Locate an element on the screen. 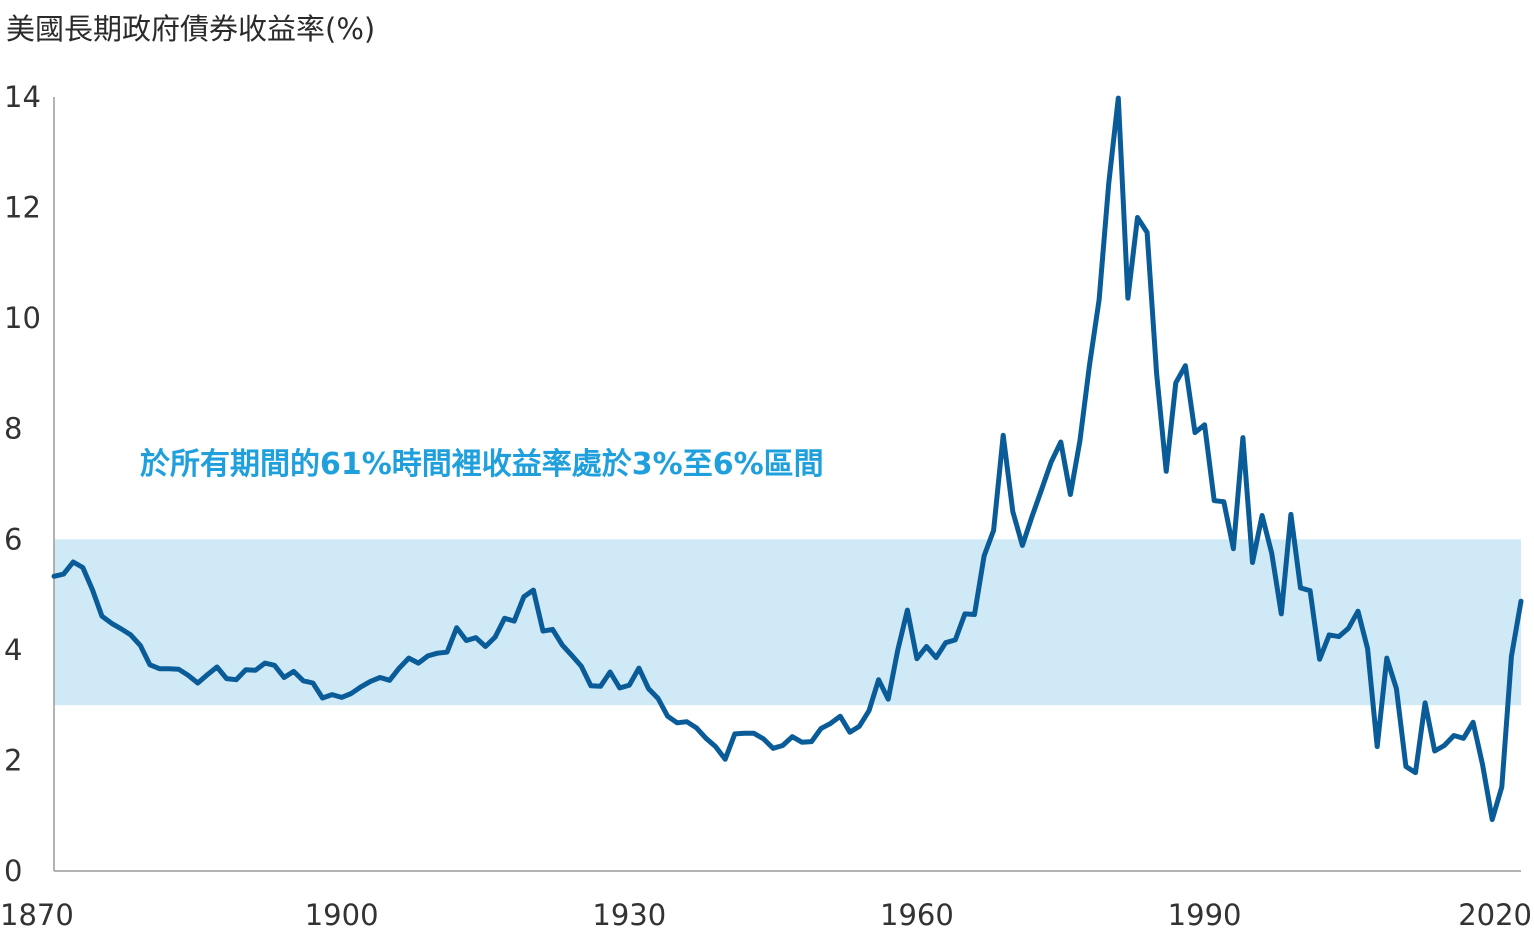 The width and height of the screenshot is (1534, 931). data-point-1975 is located at coordinates (1061, 442).